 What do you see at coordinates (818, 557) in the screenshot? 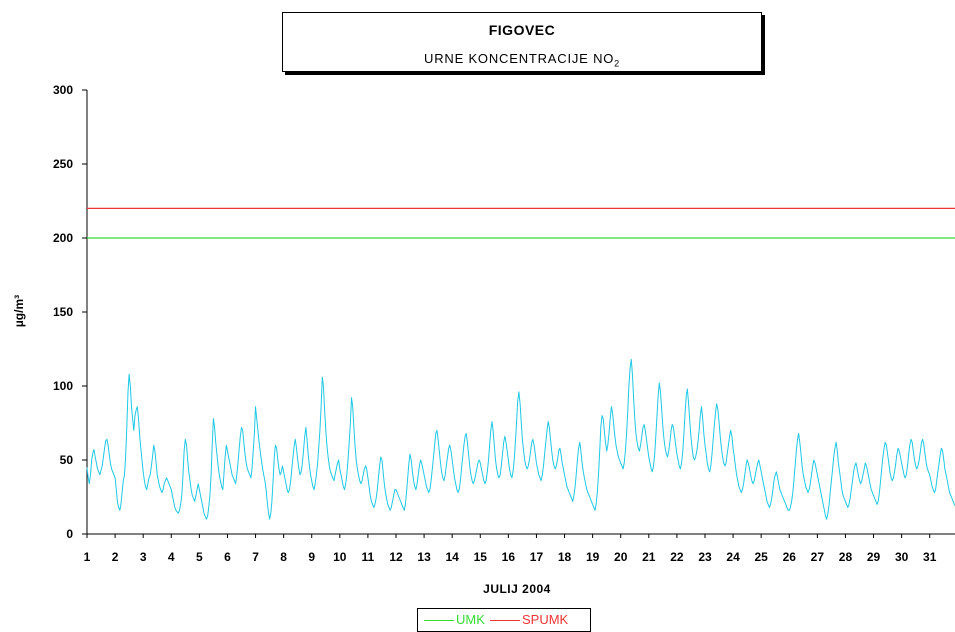
I see `x-tick-label: 27` at bounding box center [818, 557].